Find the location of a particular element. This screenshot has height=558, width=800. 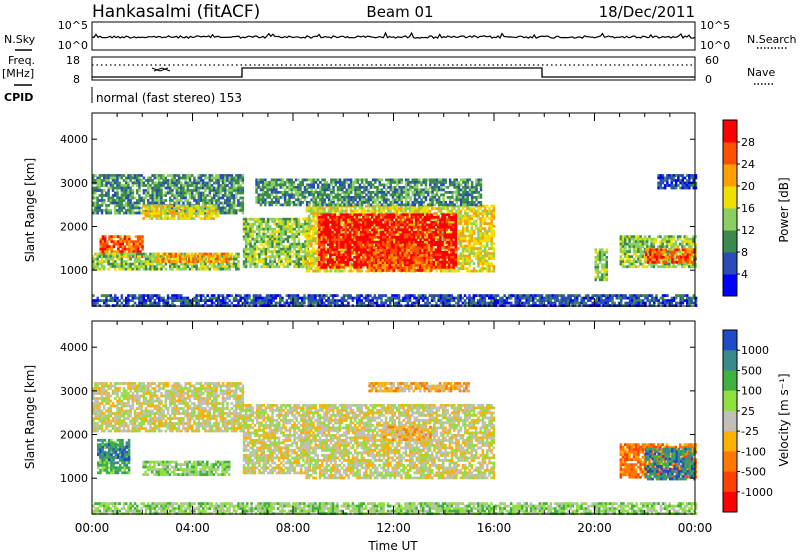

nsearch-label: N.Search is located at coordinates (772, 39).